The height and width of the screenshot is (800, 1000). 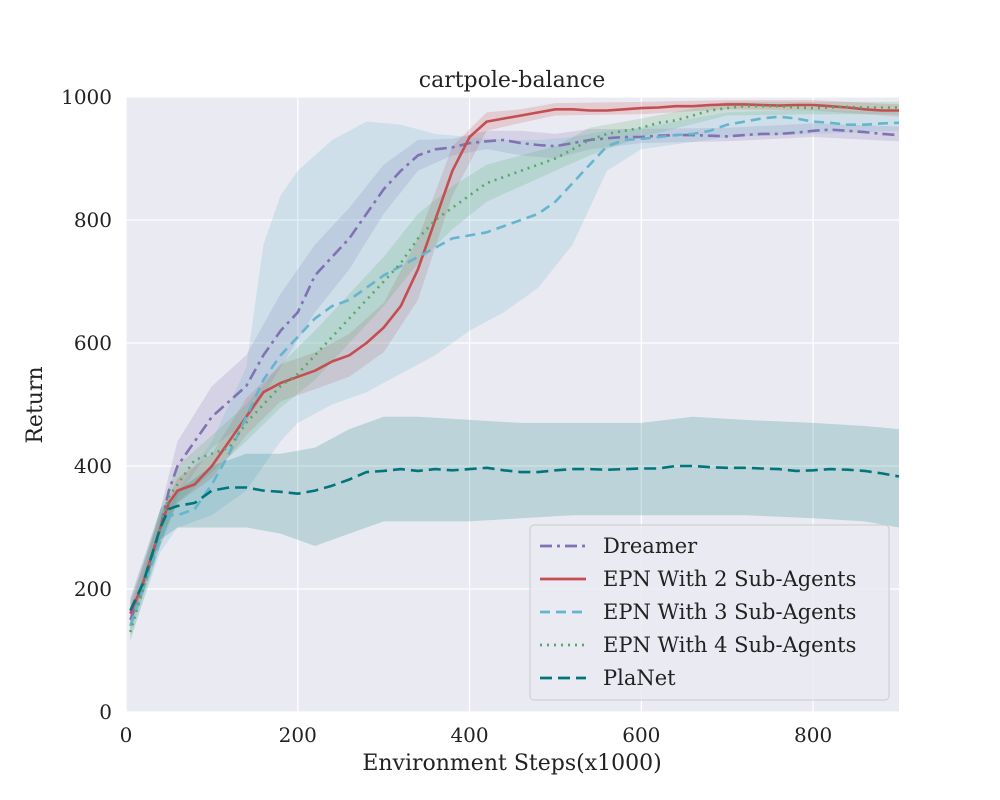 What do you see at coordinates (729, 579) in the screenshot?
I see `legend-label: EPN With 2 Sub-Agents` at bounding box center [729, 579].